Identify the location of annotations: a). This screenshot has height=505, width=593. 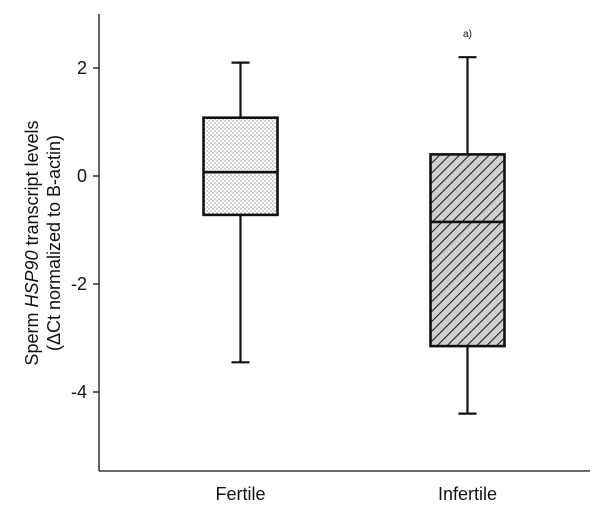
(467, 34).